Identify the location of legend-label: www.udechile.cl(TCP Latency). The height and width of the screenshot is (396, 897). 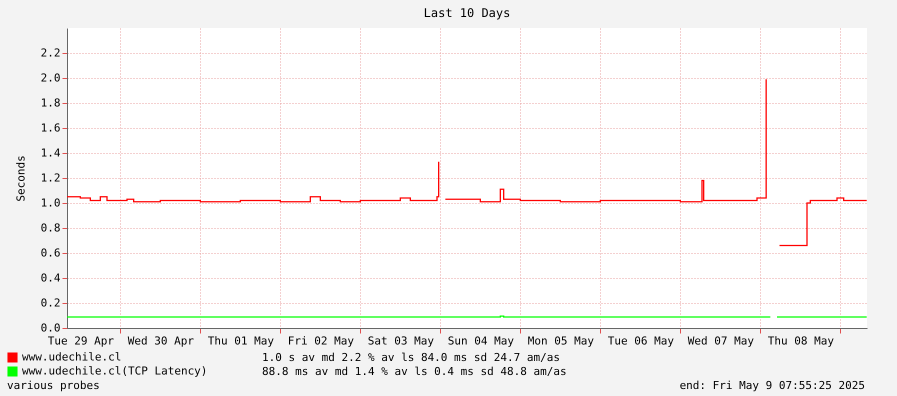
(115, 371).